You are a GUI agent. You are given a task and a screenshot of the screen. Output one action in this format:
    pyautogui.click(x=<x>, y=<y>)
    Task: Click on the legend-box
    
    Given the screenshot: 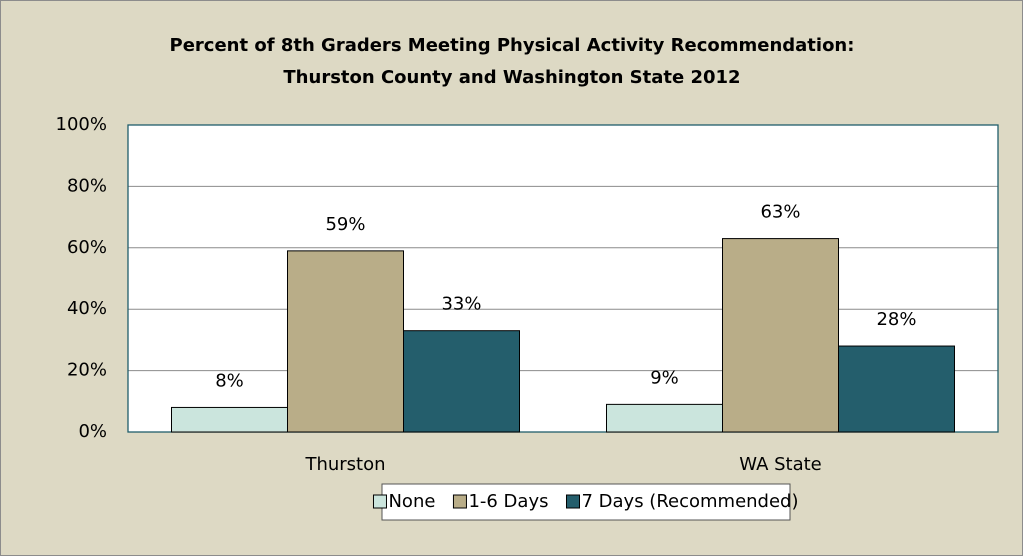 What is the action you would take?
    pyautogui.click(x=586, y=502)
    